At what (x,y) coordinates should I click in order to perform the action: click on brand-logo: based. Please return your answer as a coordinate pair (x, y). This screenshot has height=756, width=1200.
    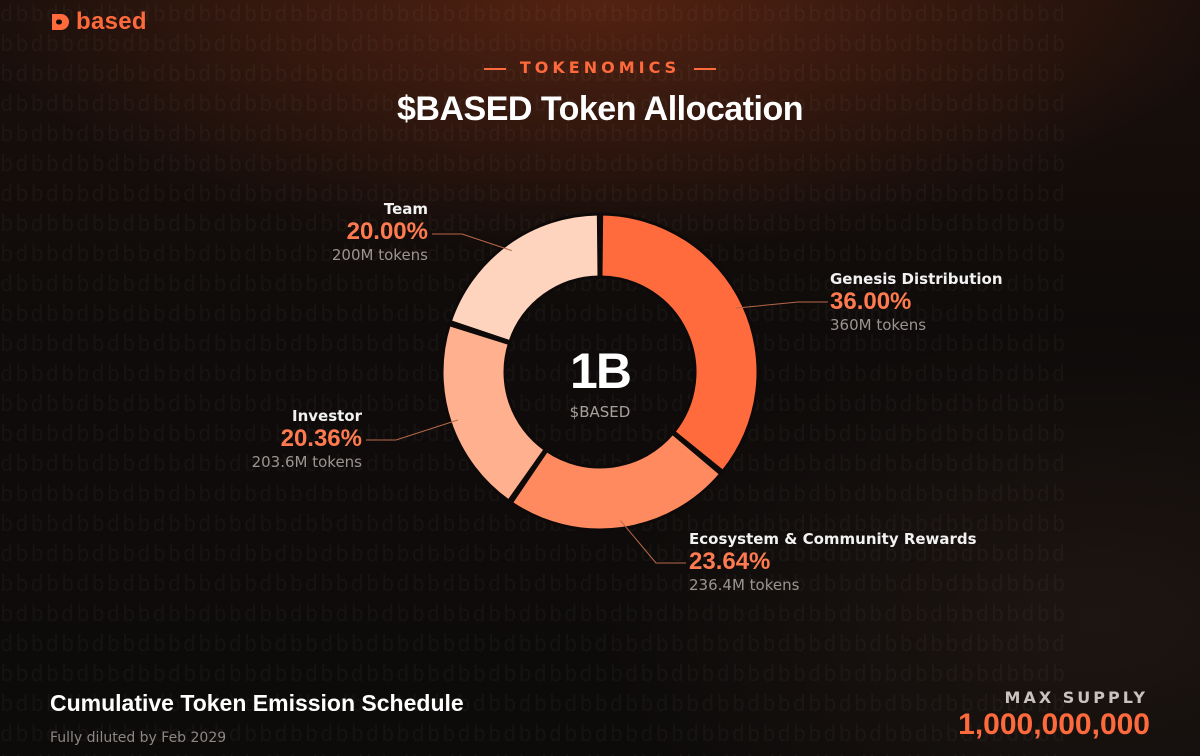
    Looking at the image, I should click on (98, 22).